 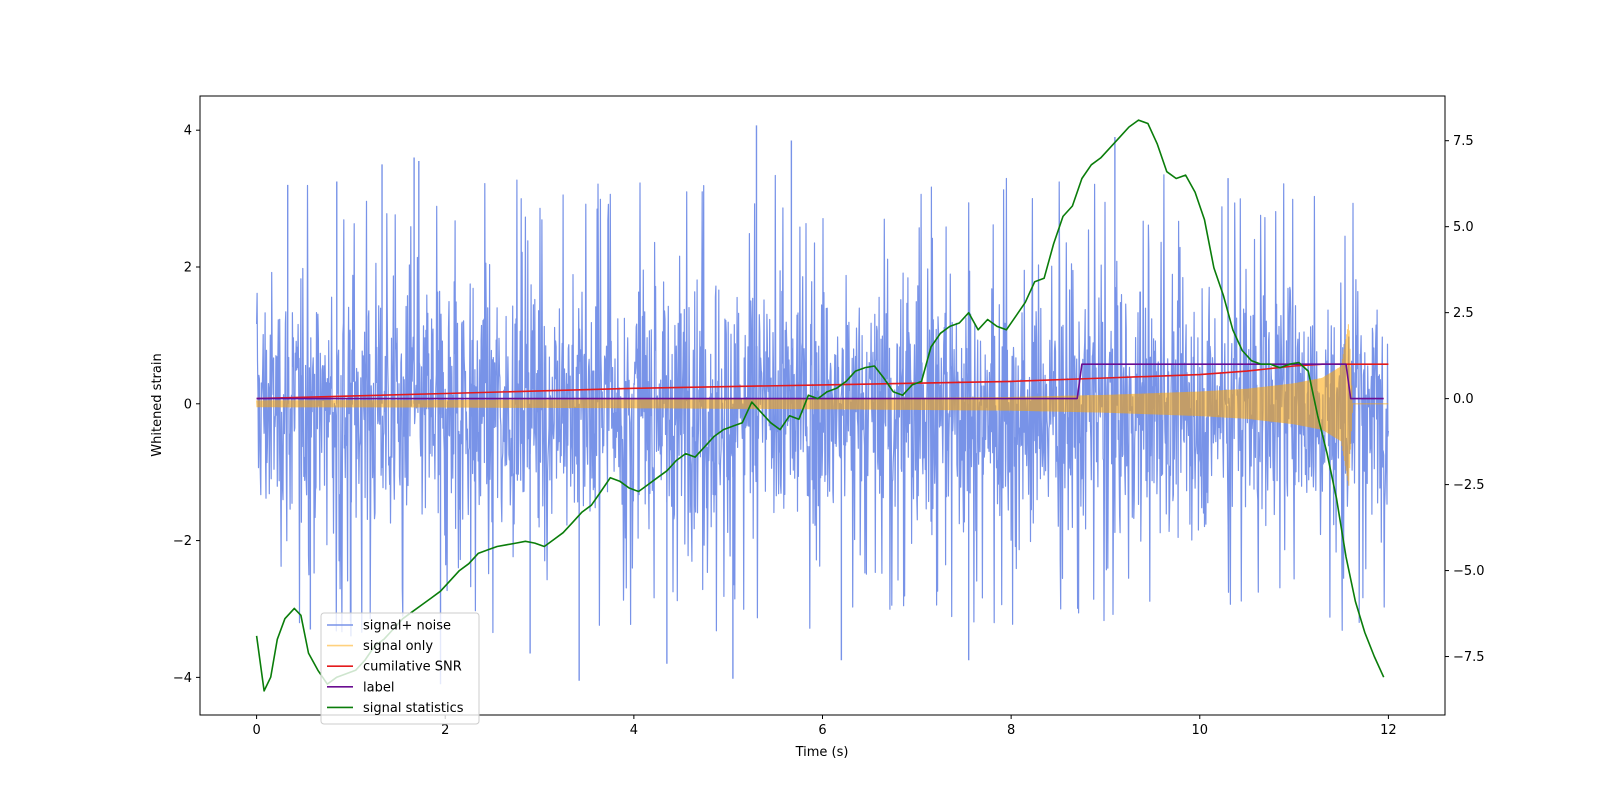 I want to click on x-tick-label: 0, so click(x=256, y=730).